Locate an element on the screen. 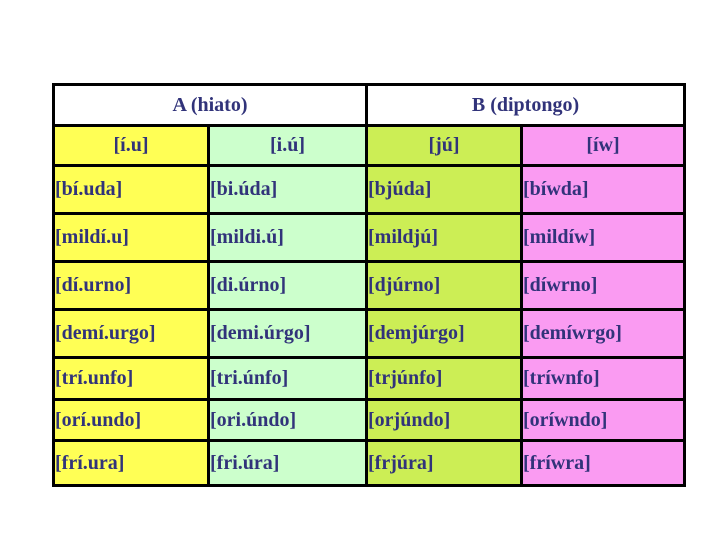 Image resolution: width=720 pixels, height=540 pixels. phonetic-cell: [demí.urgo] is located at coordinates (131, 333).